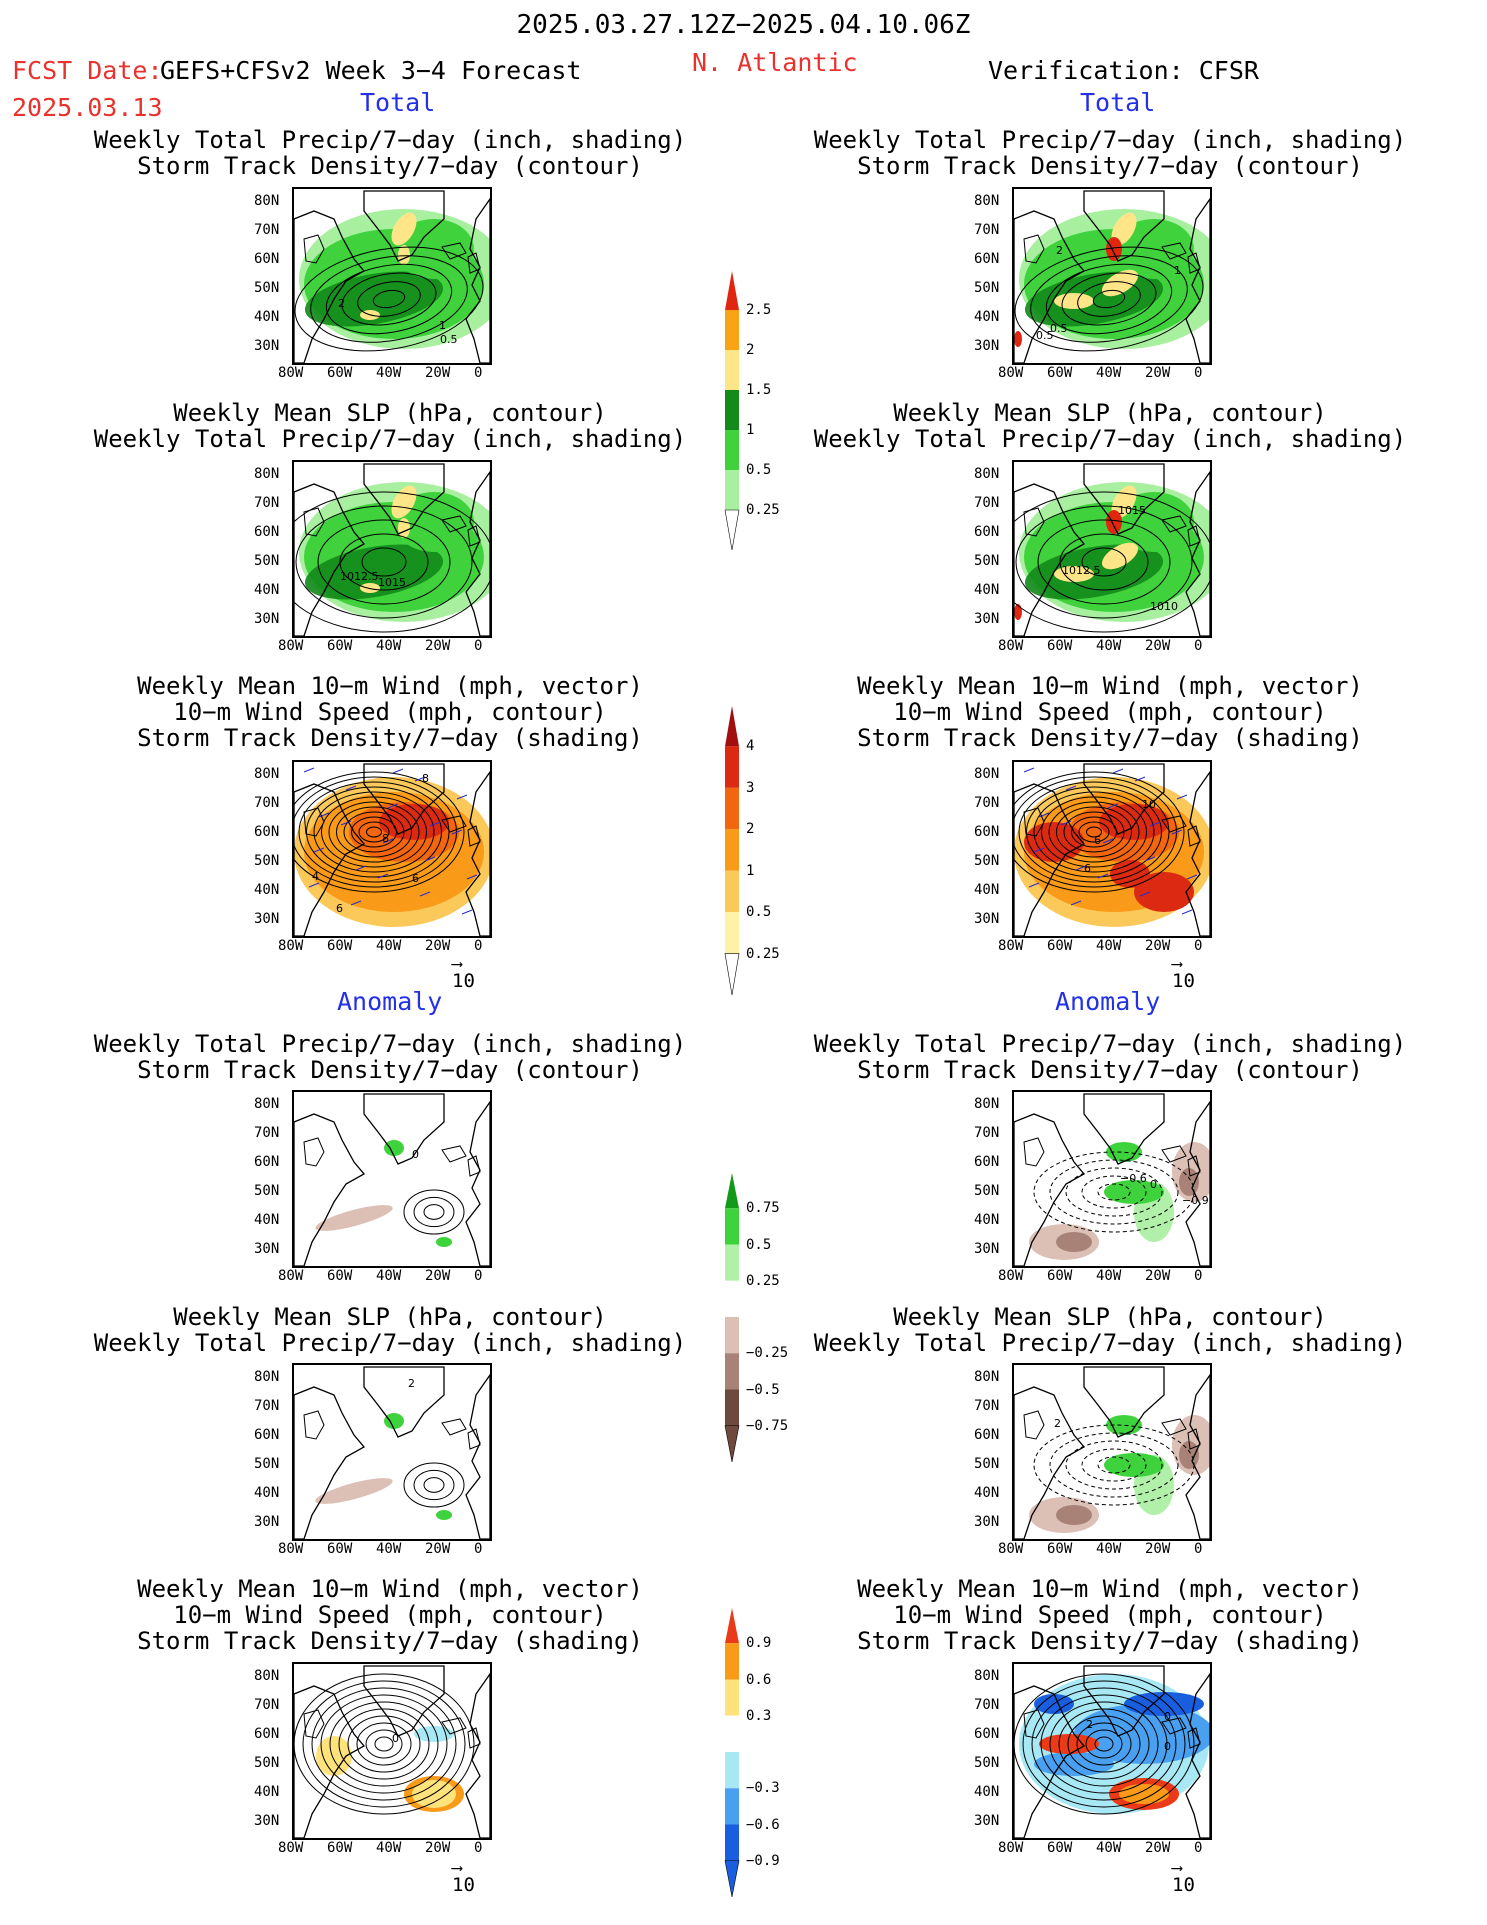 The width and height of the screenshot is (1487, 1925). What do you see at coordinates (392, 849) in the screenshot?
I see `map-panel-wind-total-fcst: 8 8 6 6 4` at bounding box center [392, 849].